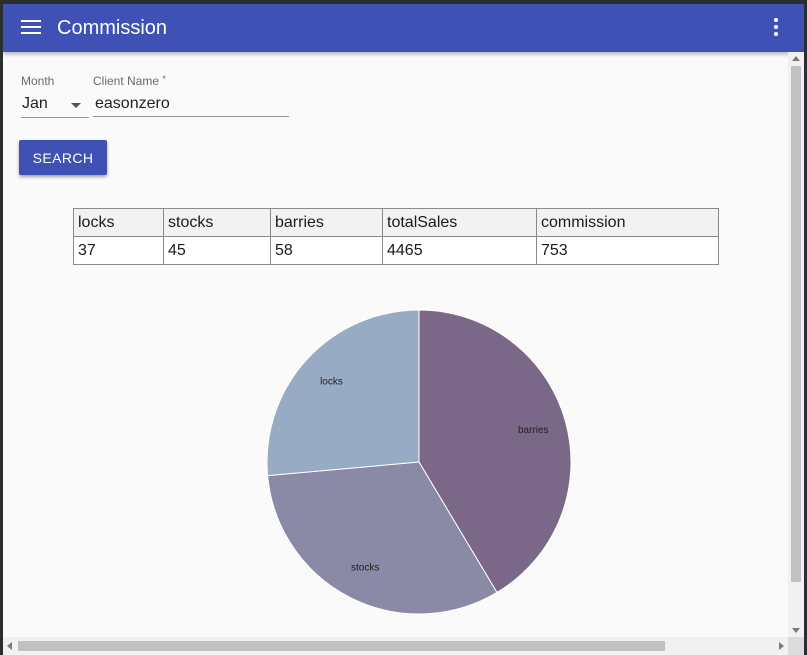  Describe the element at coordinates (796, 58) in the screenshot. I see `scroll-up-icon` at that location.